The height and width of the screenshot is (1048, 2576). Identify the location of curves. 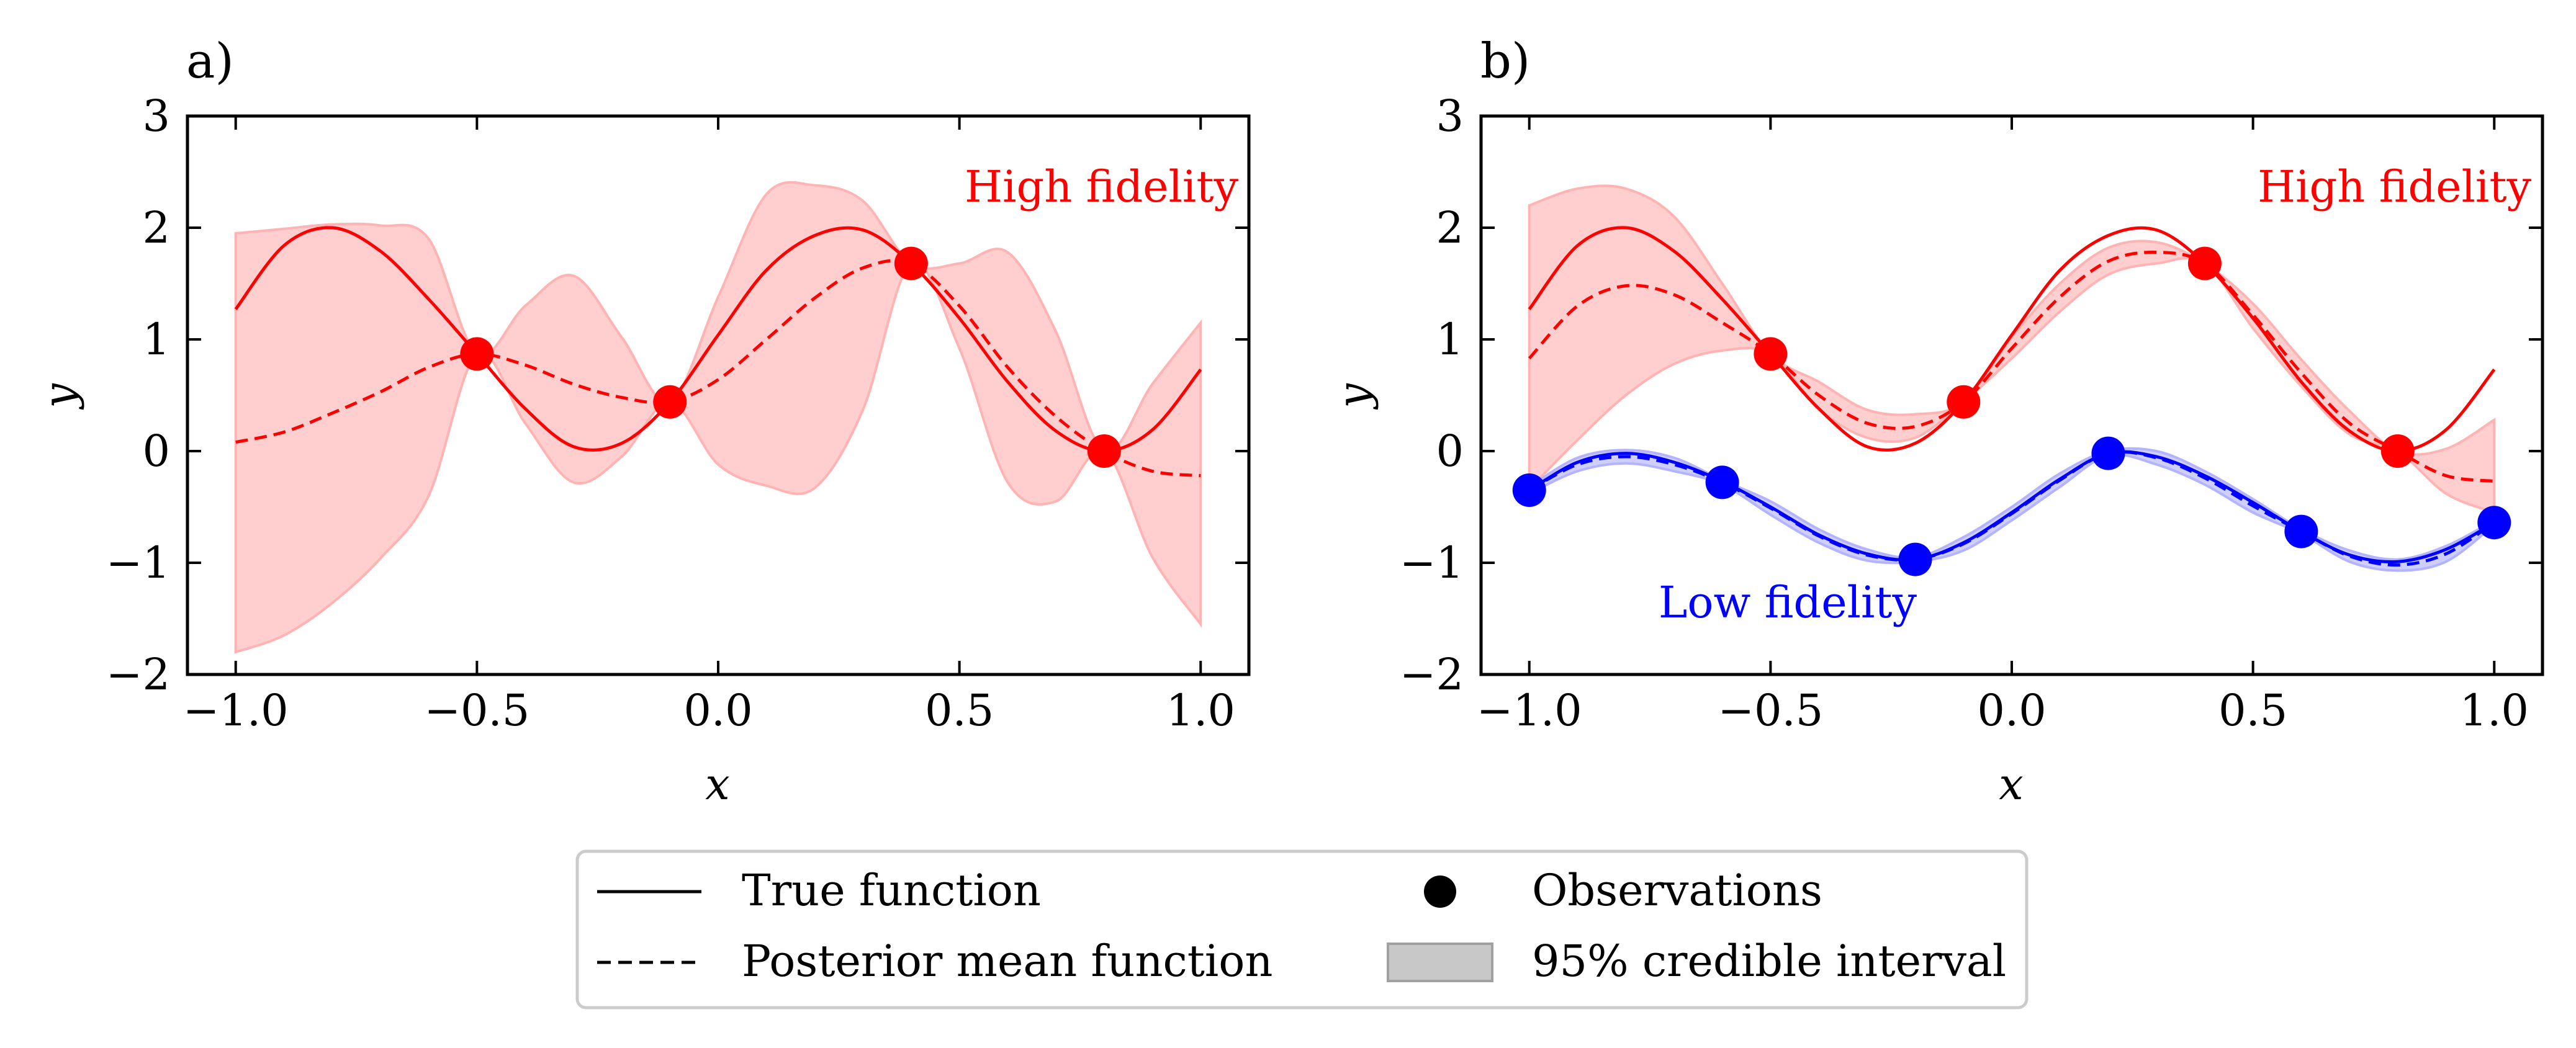
(2012, 378).